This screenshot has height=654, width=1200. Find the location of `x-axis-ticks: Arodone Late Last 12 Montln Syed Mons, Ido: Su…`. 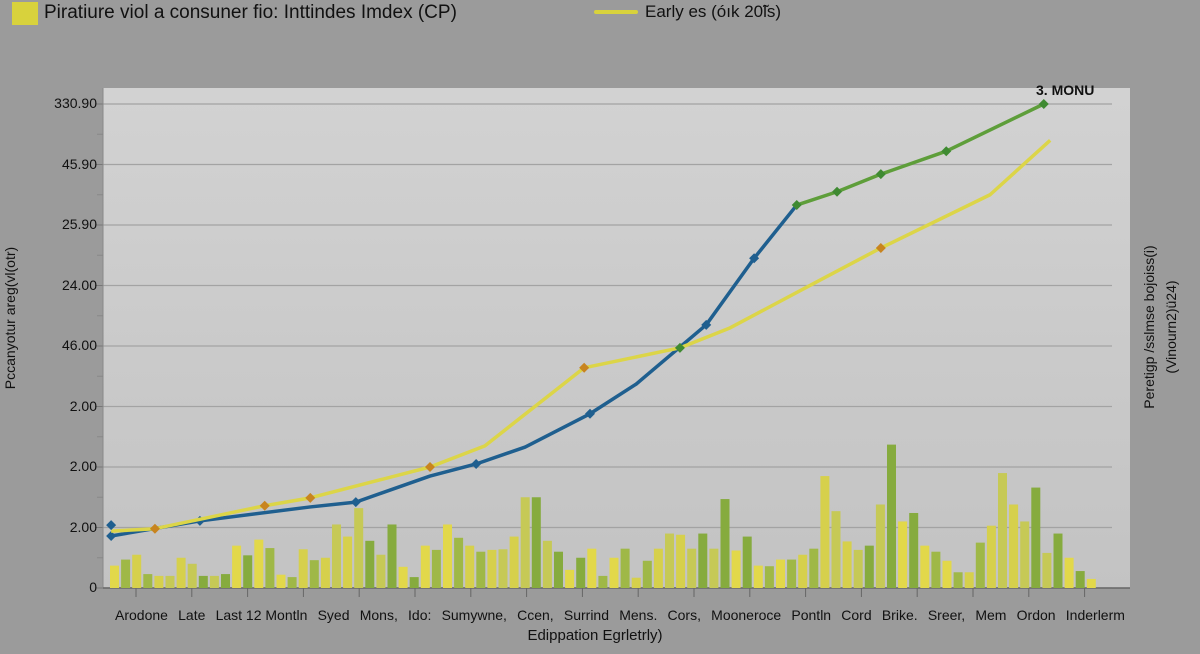

x-axis-ticks: Arodone Late Last 12 Montln Syed Mons, Ido: Su… is located at coordinates (620, 615).